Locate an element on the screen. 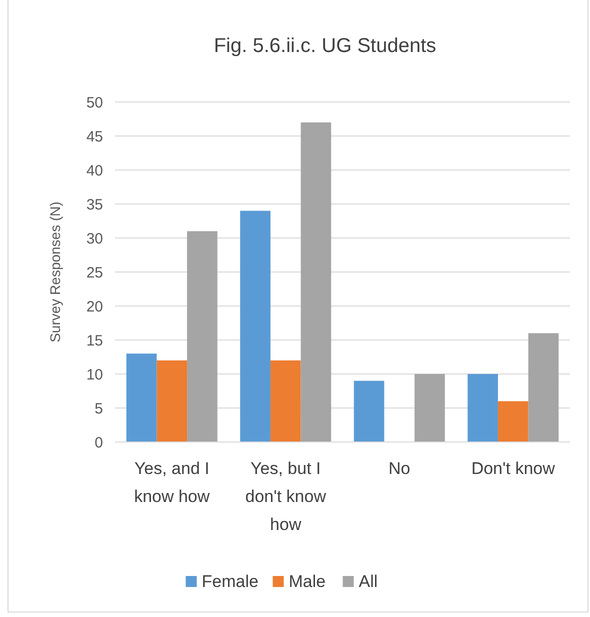  legend-label: Male is located at coordinates (307, 581).